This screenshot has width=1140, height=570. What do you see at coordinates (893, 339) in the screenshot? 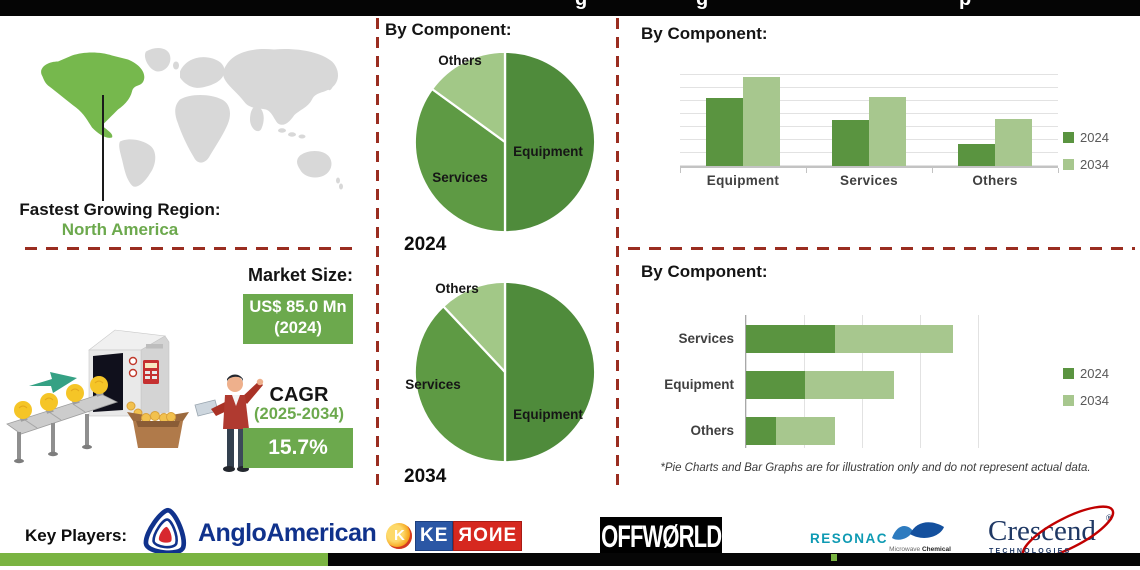
I see `hbar-services-2034` at bounding box center [893, 339].